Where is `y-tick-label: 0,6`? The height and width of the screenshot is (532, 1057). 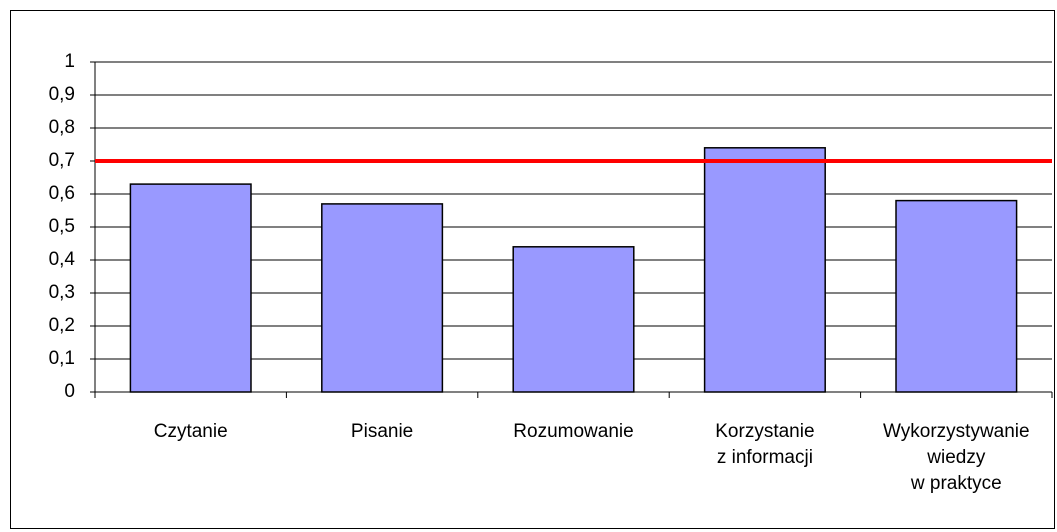 y-tick-label: 0,6 is located at coordinates (62, 193).